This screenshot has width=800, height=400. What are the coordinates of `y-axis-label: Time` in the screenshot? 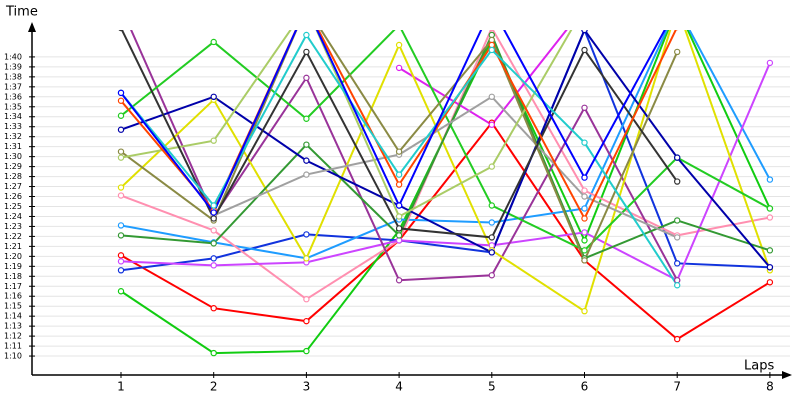 It's located at (21, 12).